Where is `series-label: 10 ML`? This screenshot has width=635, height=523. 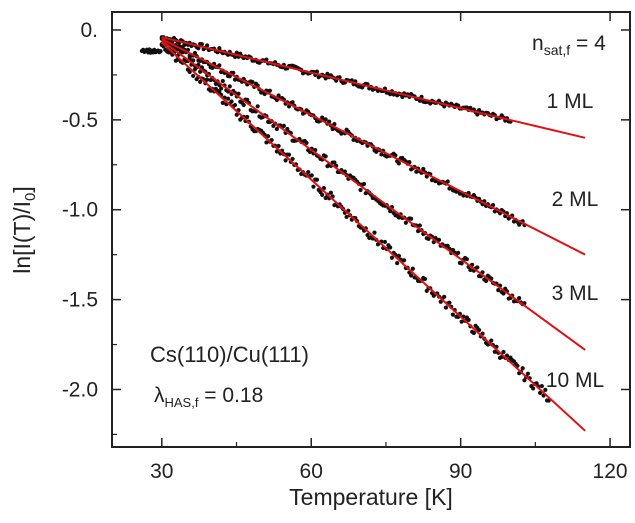 series-label: 10 ML is located at coordinates (575, 380).